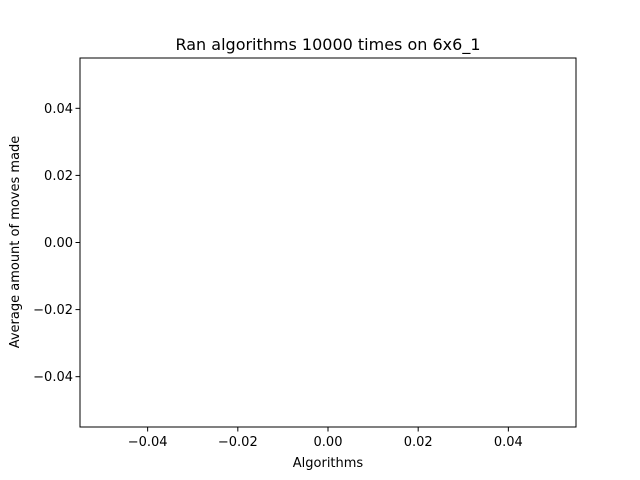 The width and height of the screenshot is (640, 480). I want to click on y-axis-ticks: −0.04 −0.02 0.00 0.02 0.04, so click(56, 243).